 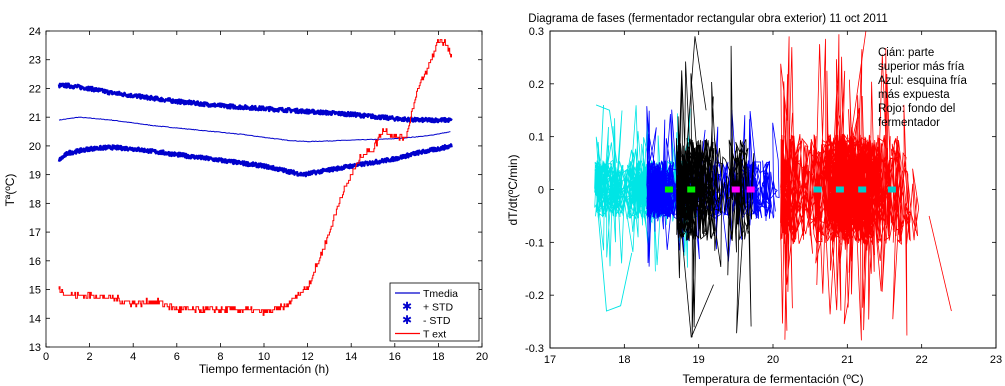 What do you see at coordinates (438, 308) in the screenshot?
I see `legend-label: + STD` at bounding box center [438, 308].